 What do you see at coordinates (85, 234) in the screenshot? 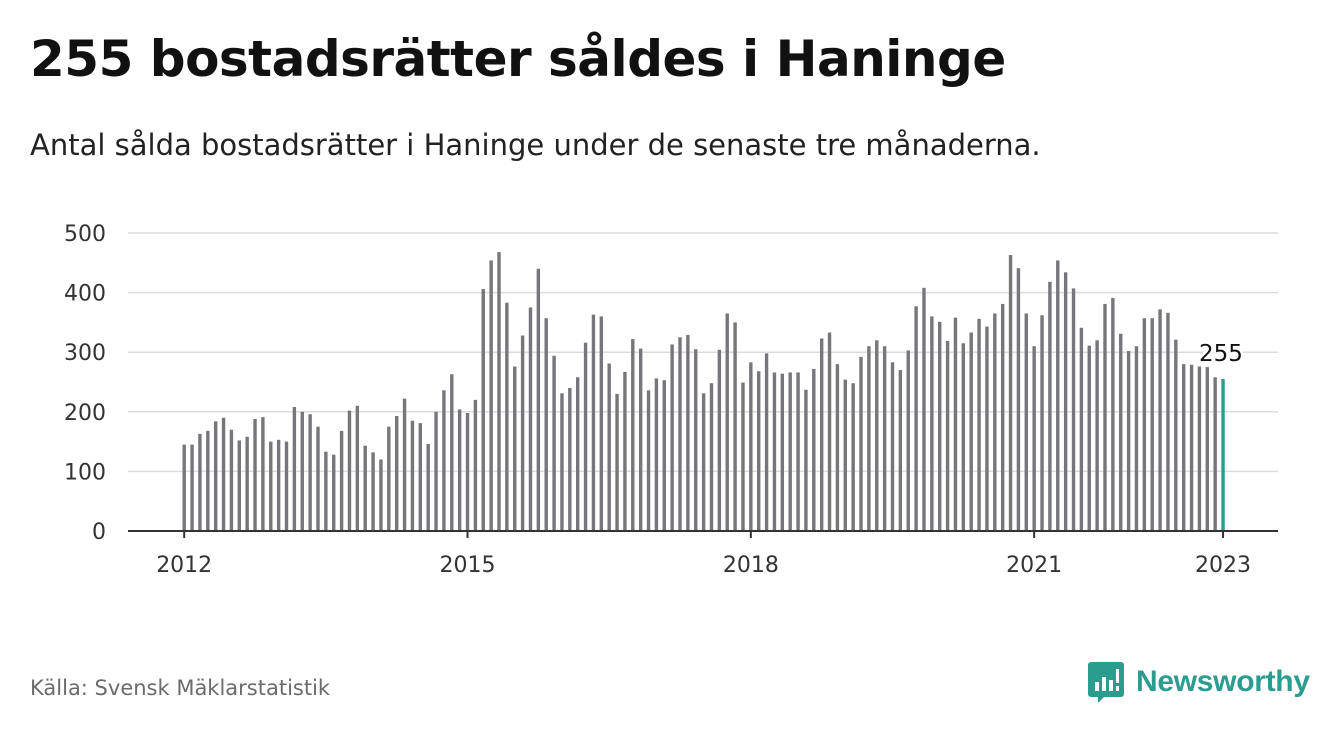
I see `y-tick-label: 500` at bounding box center [85, 234].